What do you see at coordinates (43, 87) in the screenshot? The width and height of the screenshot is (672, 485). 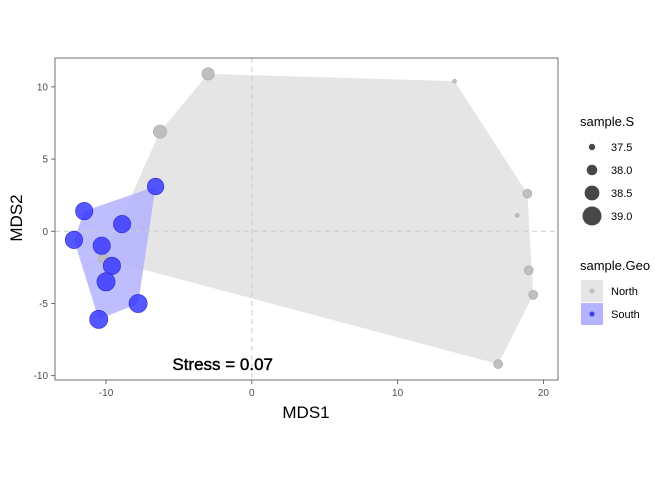 I see `y-tick-label: 10` at bounding box center [43, 87].